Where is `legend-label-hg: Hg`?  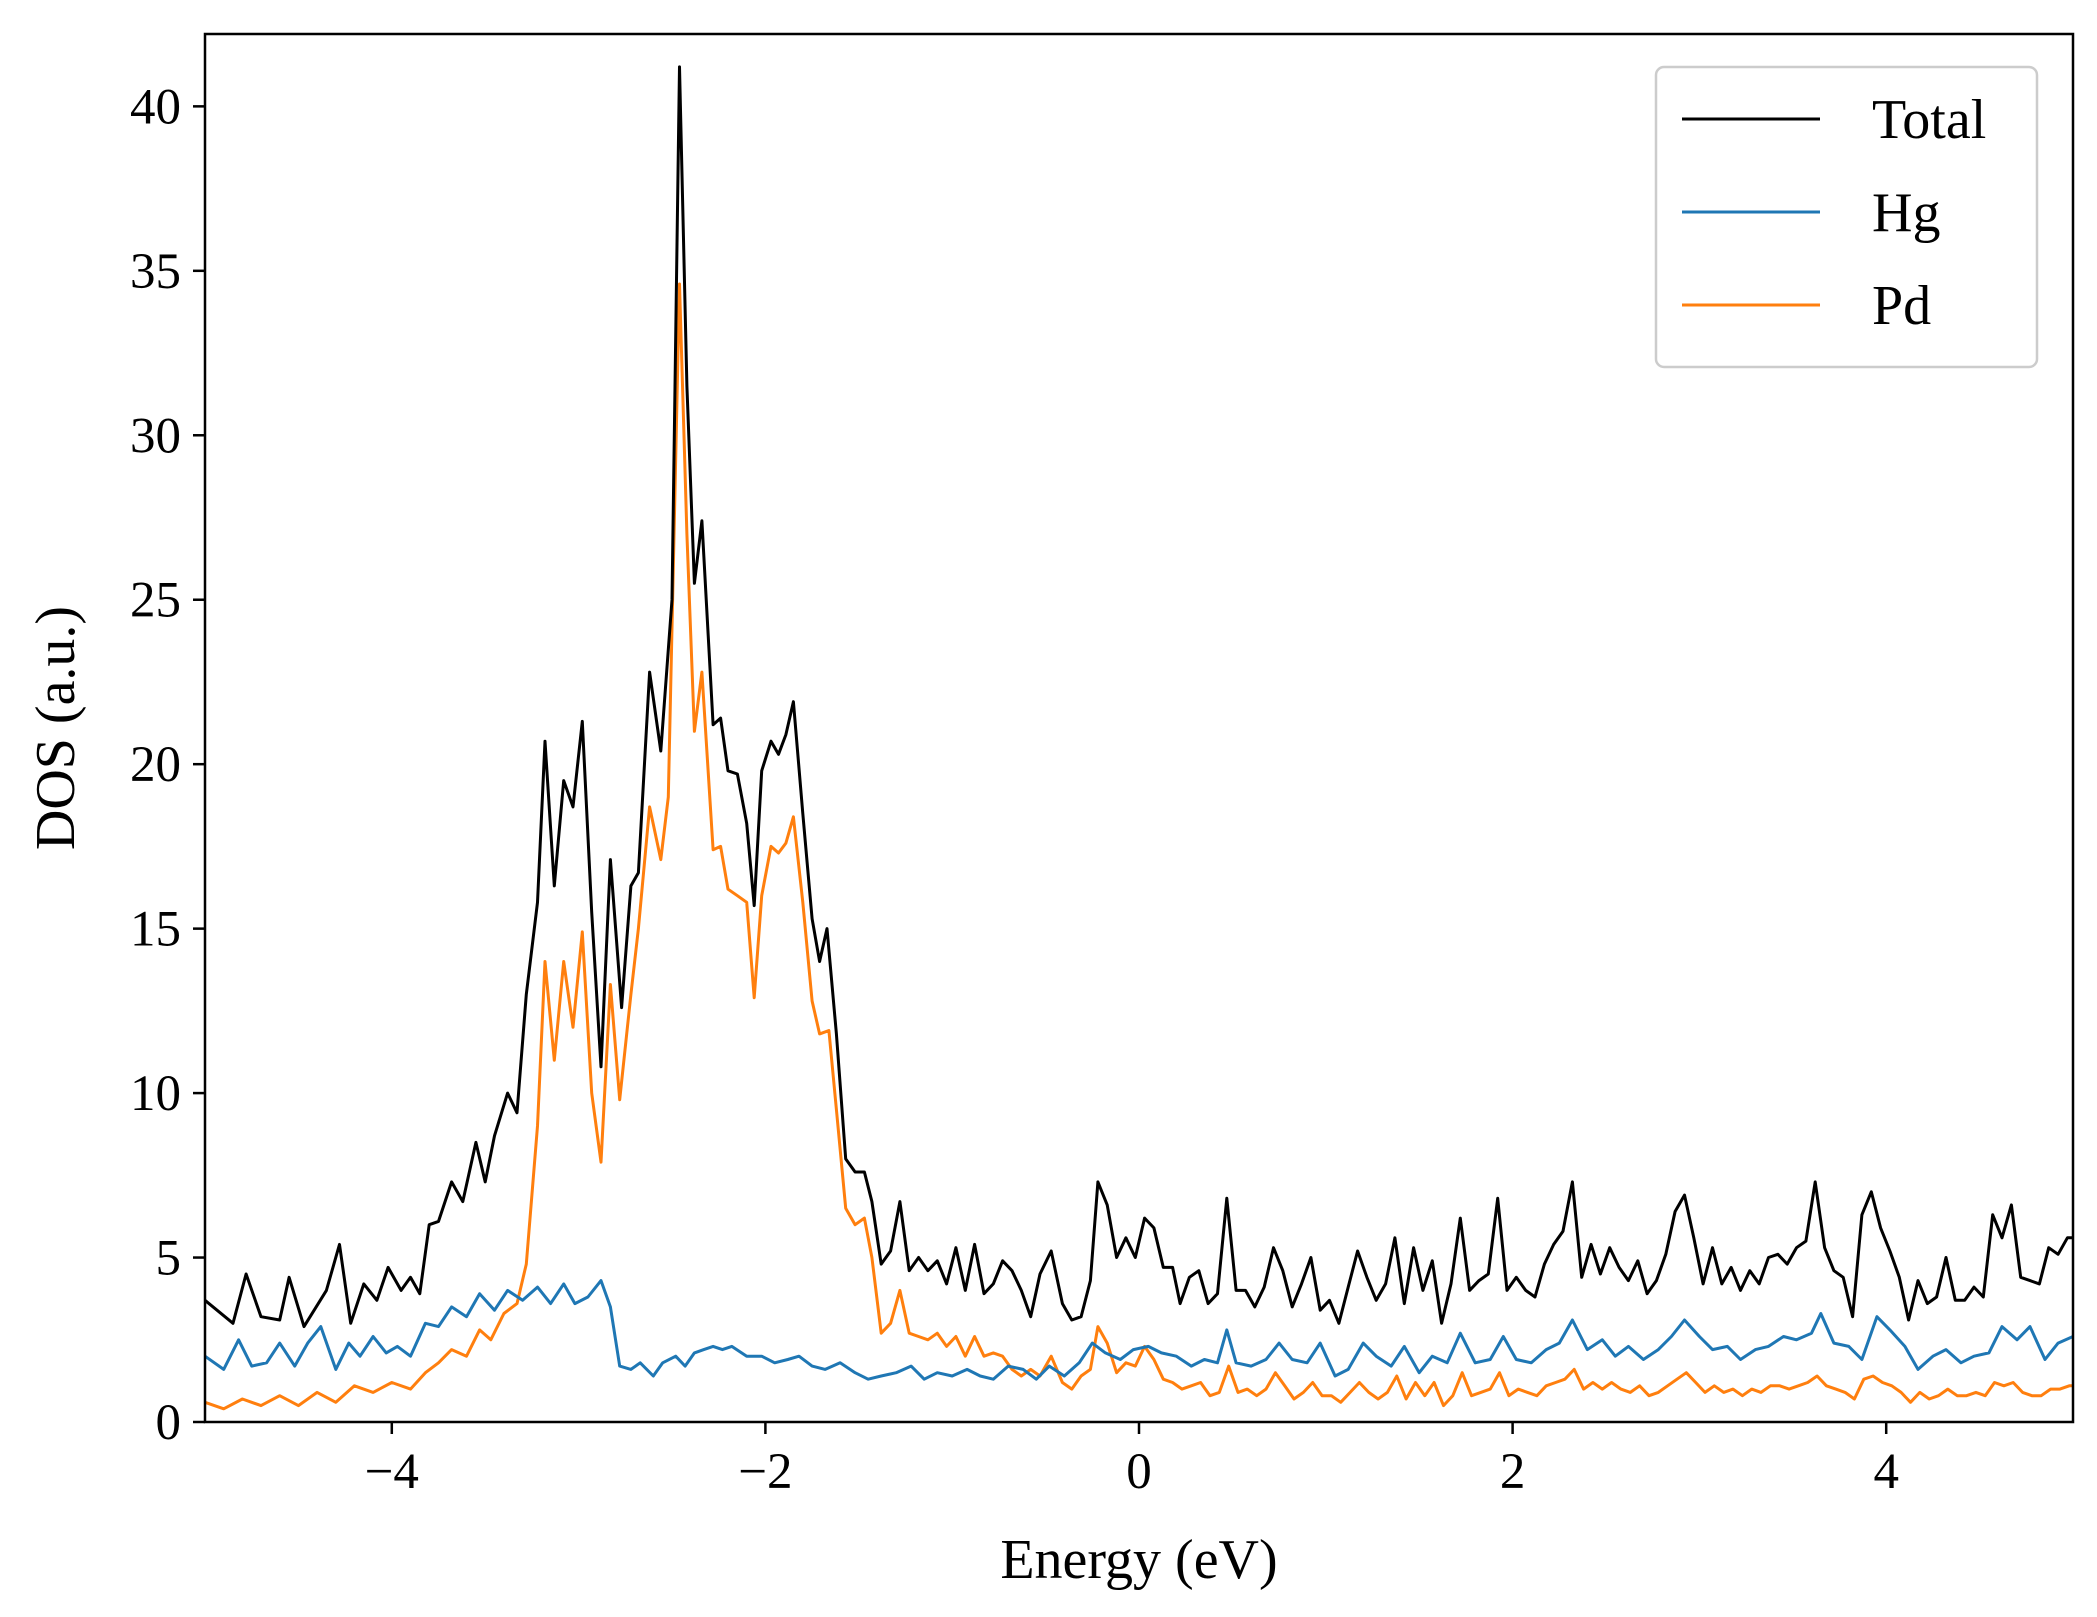 legend-label-hg: Hg is located at coordinates (1906, 213).